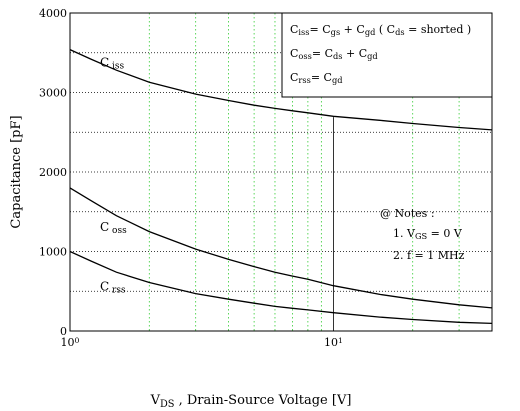 The height and width of the screenshot is (411, 520). What do you see at coordinates (407, 213) in the screenshot?
I see `notes-title: @ Notes :` at bounding box center [407, 213].